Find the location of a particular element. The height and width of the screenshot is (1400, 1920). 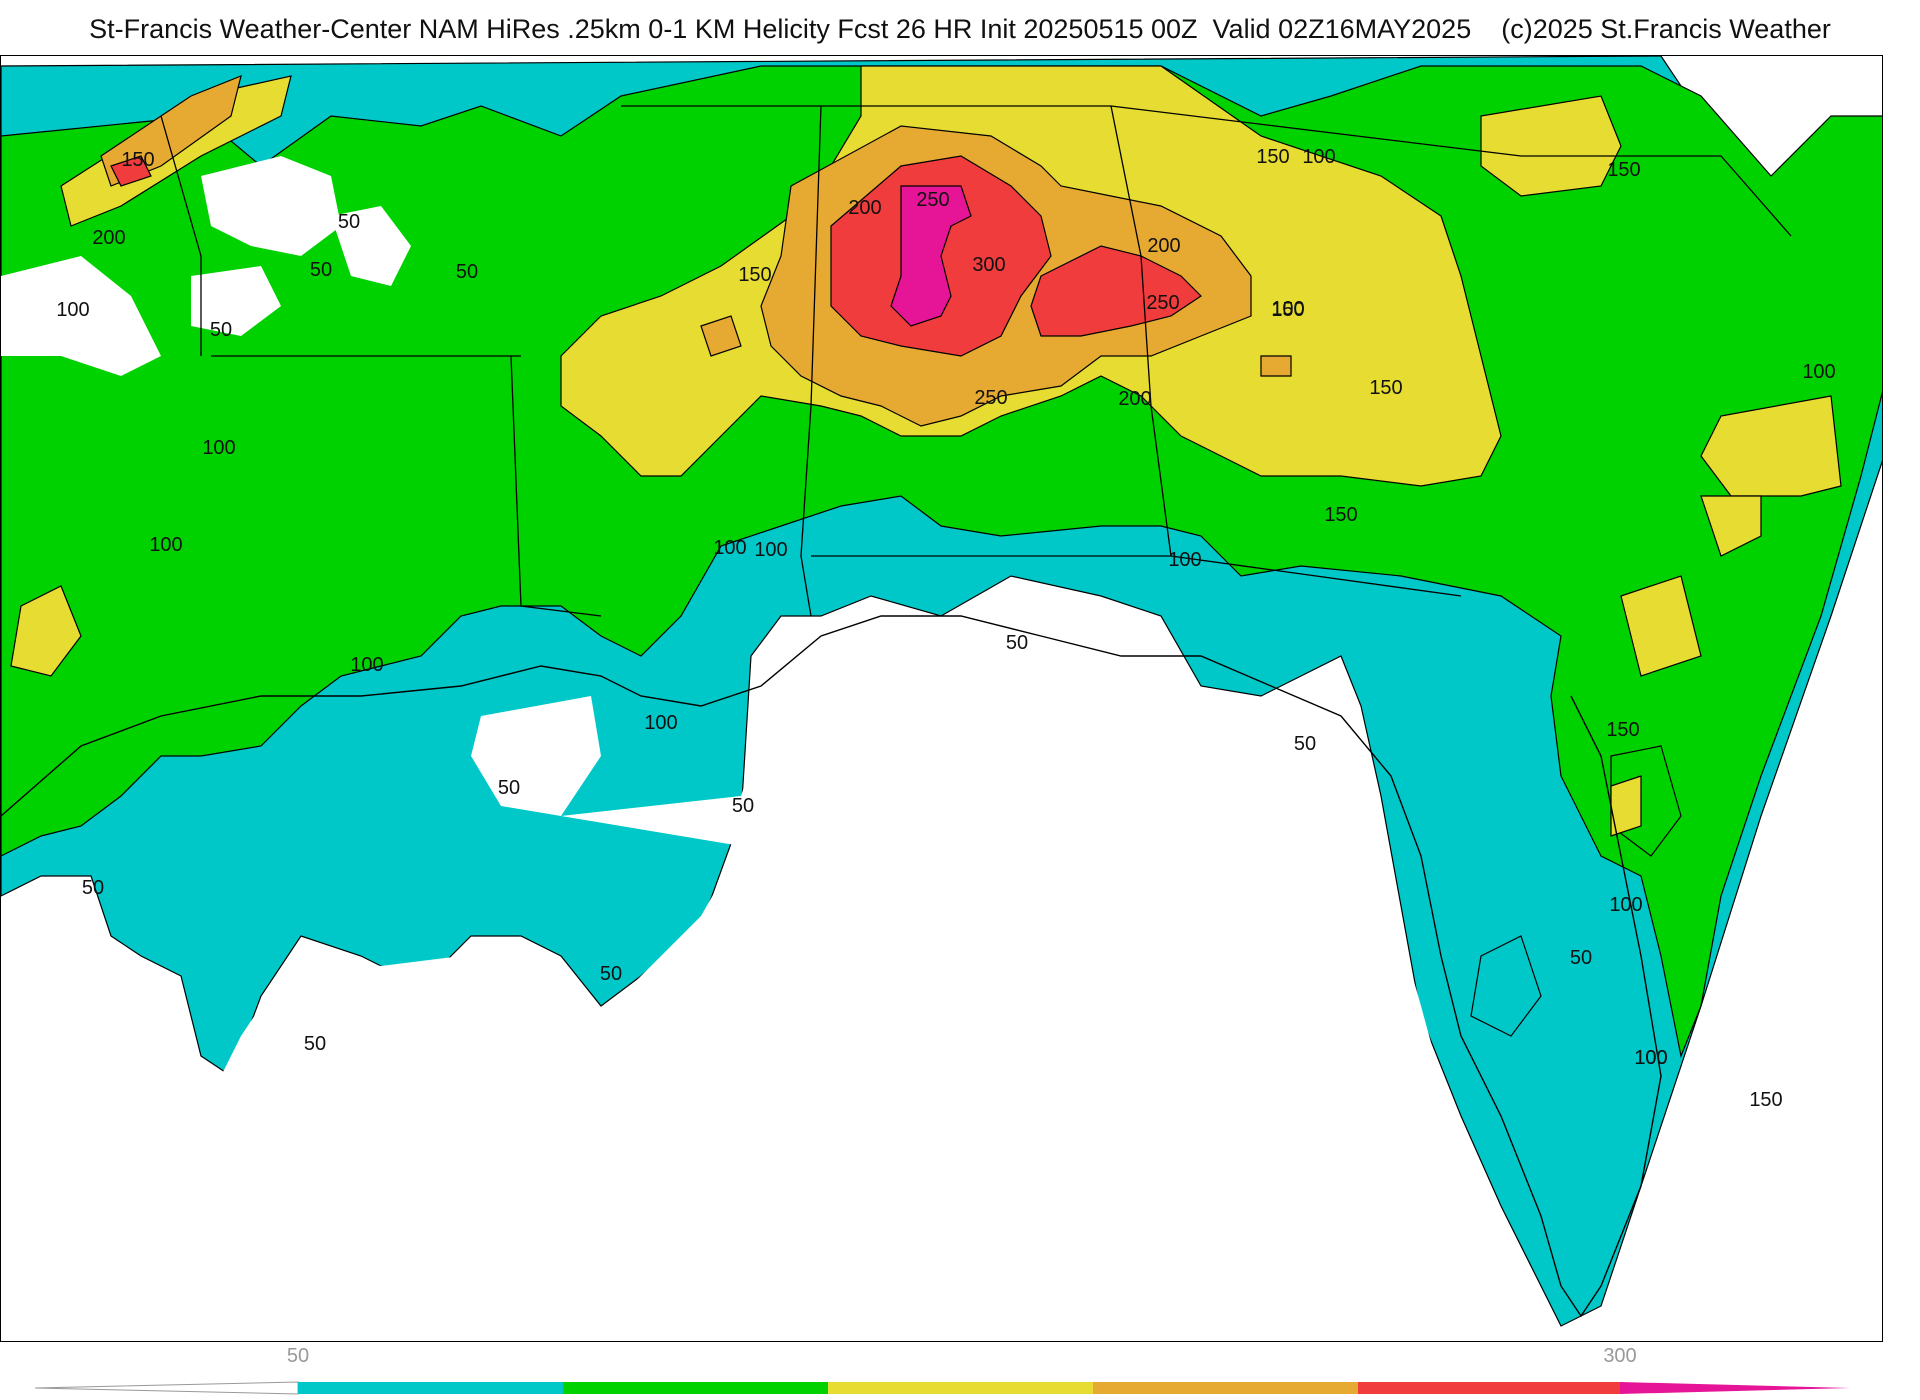

colorbar-low-tip is located at coordinates (166, 1388).